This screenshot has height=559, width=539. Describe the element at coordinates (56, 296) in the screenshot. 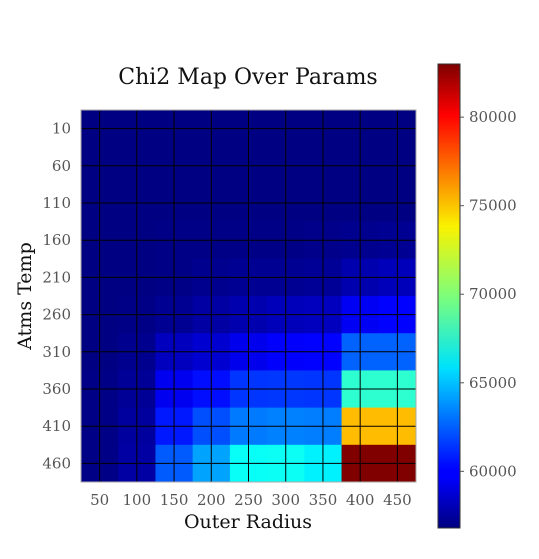

I see `y-tick-labels: 10 60 110 160 210 260 310 360 410 460` at that location.